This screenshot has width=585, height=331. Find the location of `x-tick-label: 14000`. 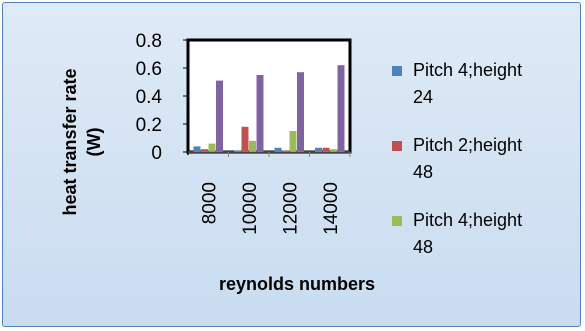

x-tick-label: 14000 is located at coordinates (331, 208).